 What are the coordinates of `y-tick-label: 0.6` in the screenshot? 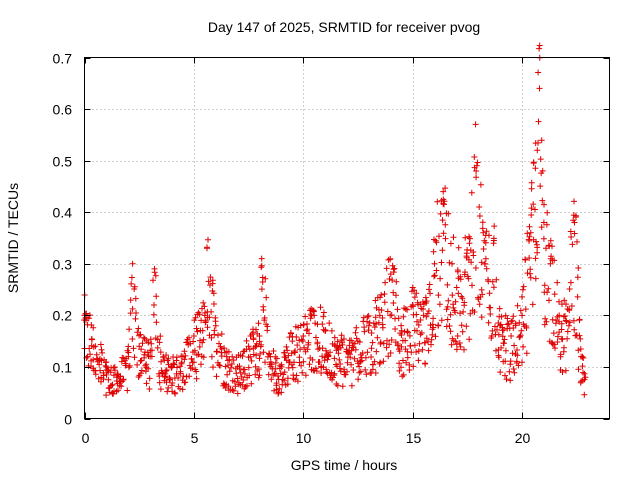 It's located at (63, 110).